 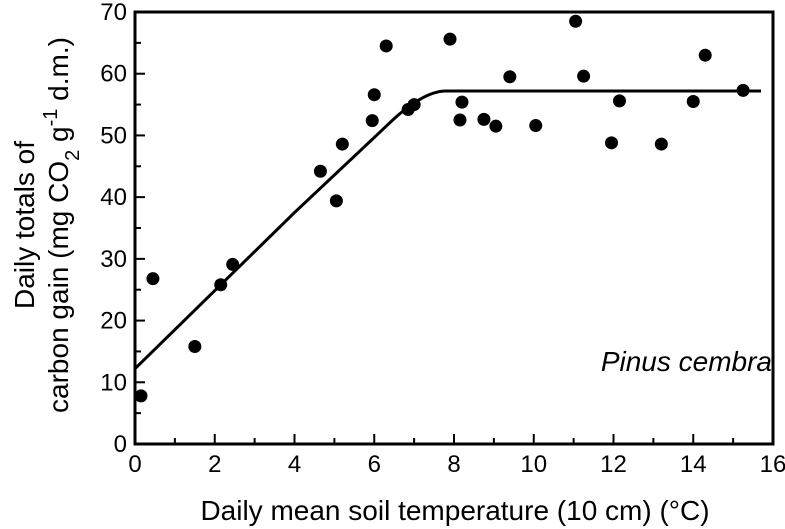 I want to click on y-axis-title-part1: carbon gain (mg CO, so click(x=58, y=287).